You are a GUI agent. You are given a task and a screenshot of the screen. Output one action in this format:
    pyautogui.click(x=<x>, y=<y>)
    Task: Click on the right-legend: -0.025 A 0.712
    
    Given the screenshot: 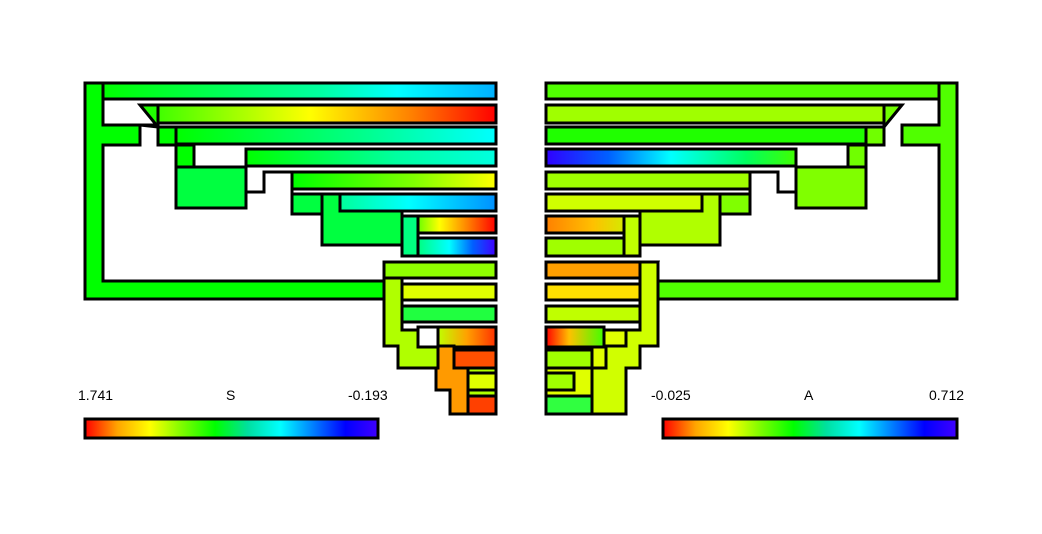 What is the action you would take?
    pyautogui.click(x=807, y=413)
    